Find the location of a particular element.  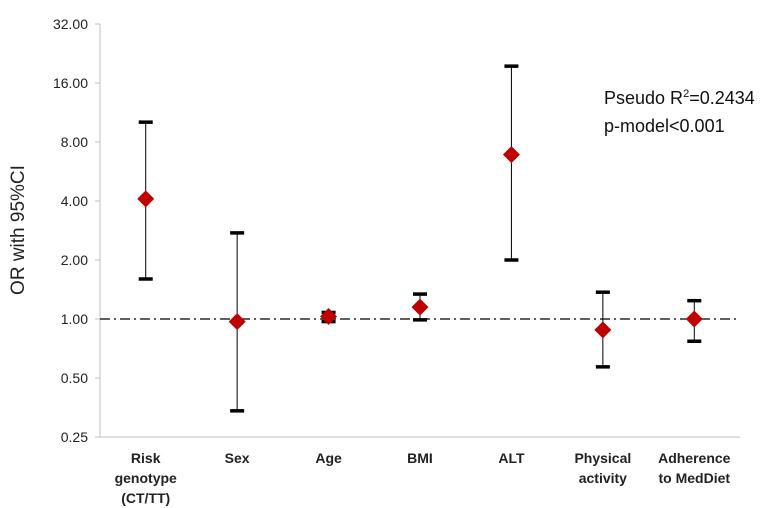

x-category-label: Physical activity is located at coordinates (602, 468).